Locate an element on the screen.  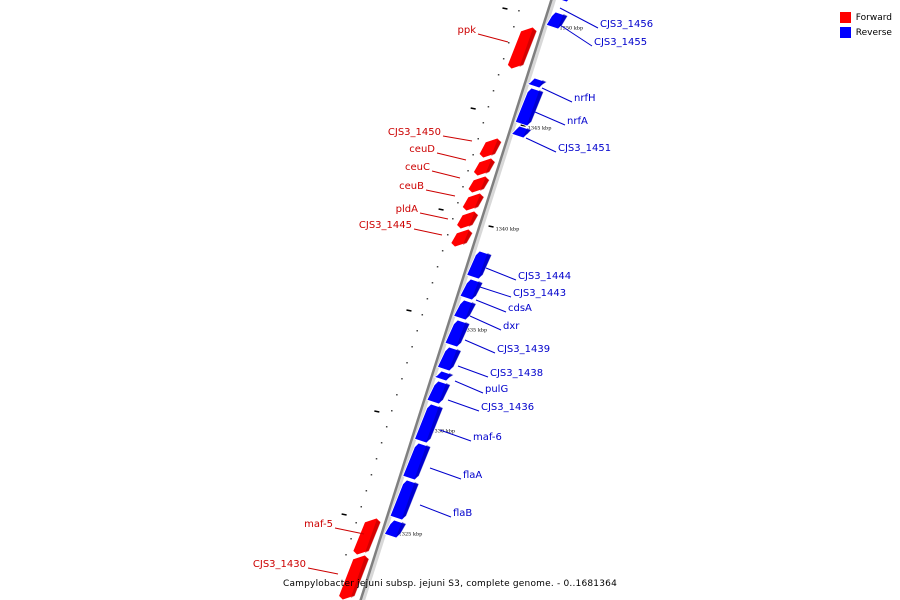
gene-label: ppk is located at coordinates (467, 30).